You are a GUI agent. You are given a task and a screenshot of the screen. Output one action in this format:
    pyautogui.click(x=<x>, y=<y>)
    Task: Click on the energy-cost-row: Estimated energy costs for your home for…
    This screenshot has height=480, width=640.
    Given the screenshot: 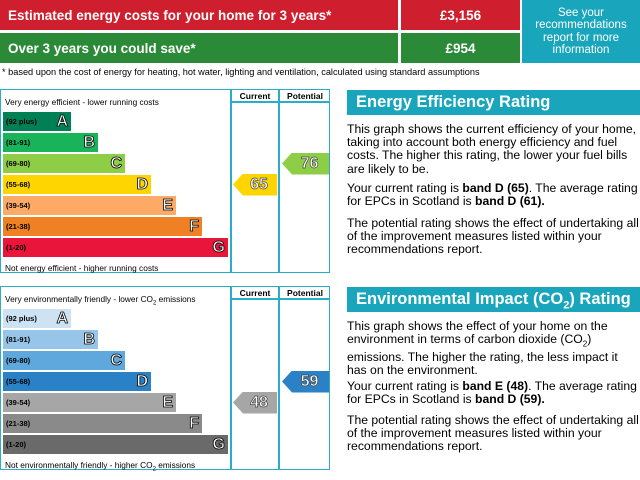 What is the action you would take?
    pyautogui.click(x=260, y=15)
    